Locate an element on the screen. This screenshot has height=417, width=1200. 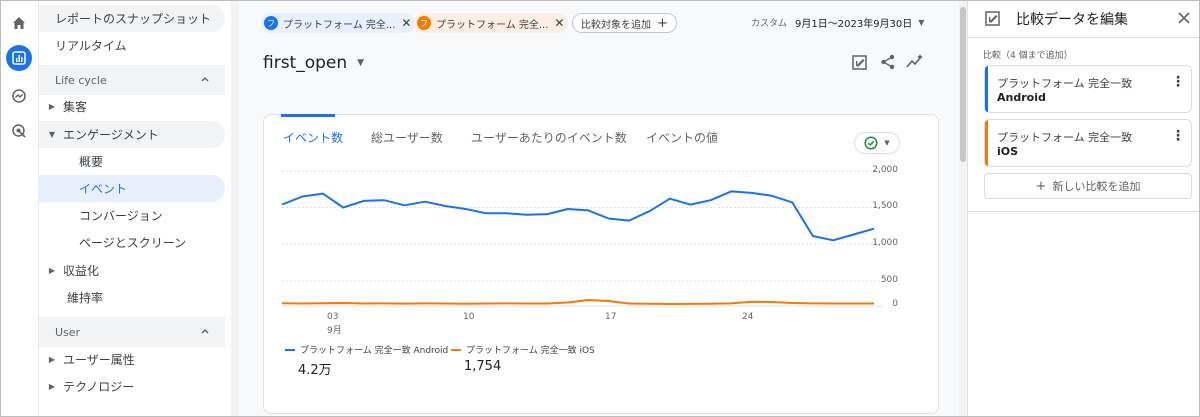
nav-snapshot: レポートのスナップショット is located at coordinates (132, 18).